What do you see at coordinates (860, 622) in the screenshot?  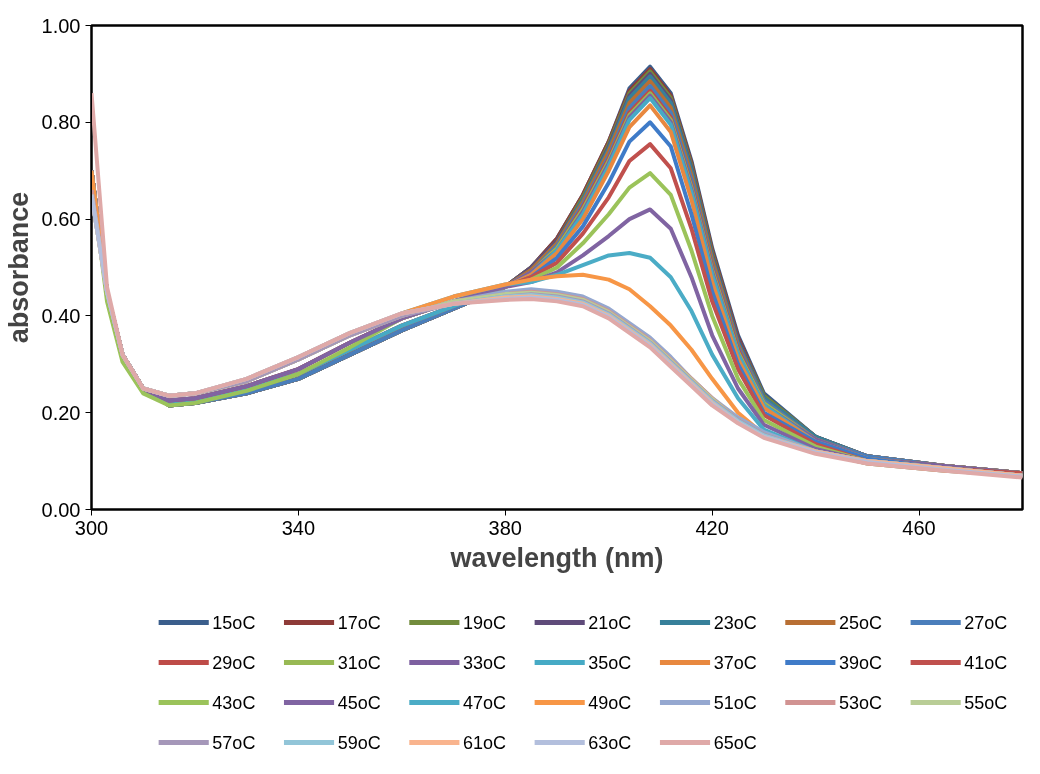 I see `legend-label: 25oC` at bounding box center [860, 622].